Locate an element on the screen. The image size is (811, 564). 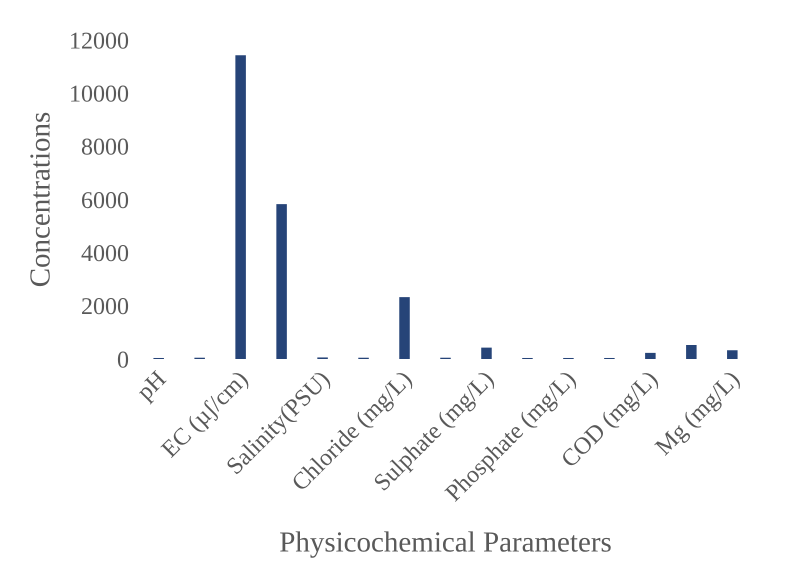
y-axis-title: Concentrations is located at coordinates (40, 200).